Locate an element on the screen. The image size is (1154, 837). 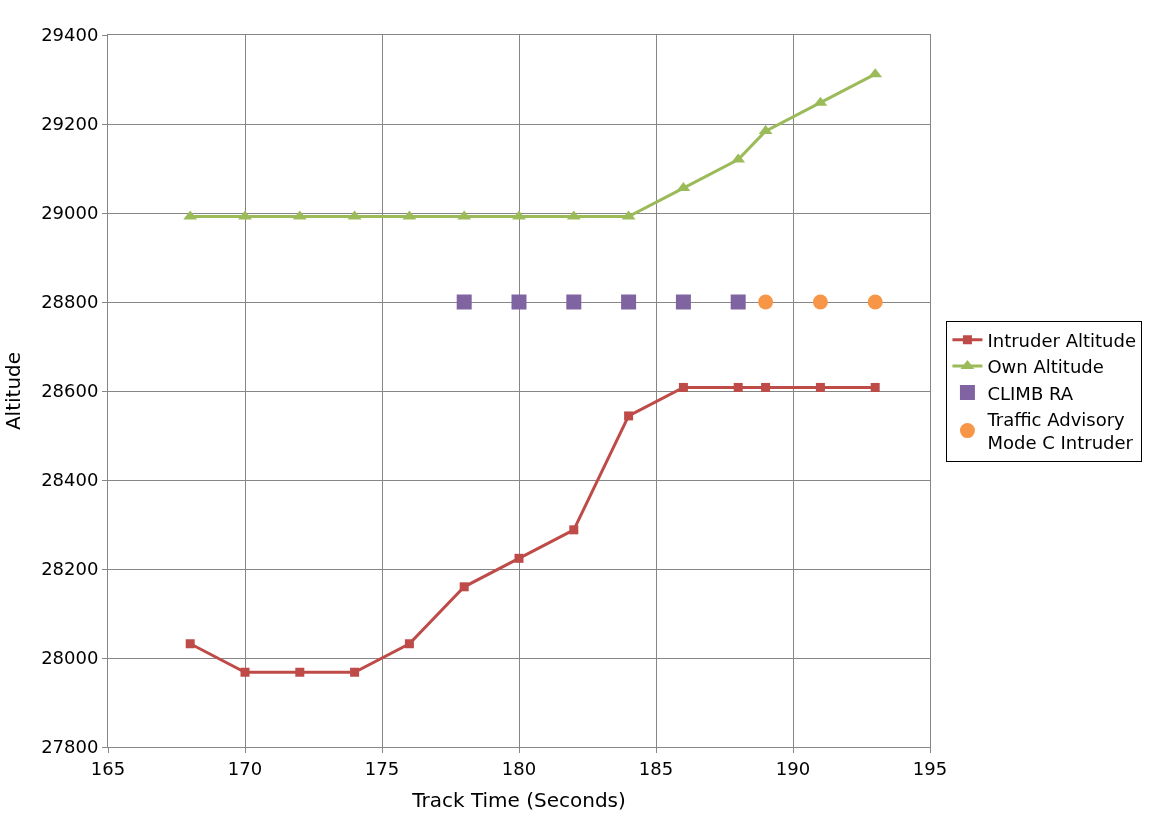
y-tick-label: 28000 is located at coordinates (70, 658).